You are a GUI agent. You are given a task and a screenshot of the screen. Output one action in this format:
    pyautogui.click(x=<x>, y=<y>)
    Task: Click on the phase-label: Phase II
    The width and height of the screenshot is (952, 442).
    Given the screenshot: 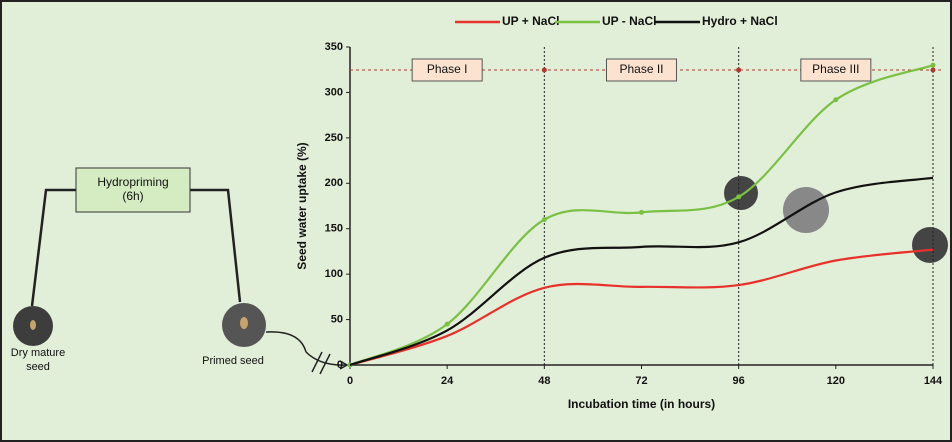 What is the action you would take?
    pyautogui.click(x=641, y=69)
    